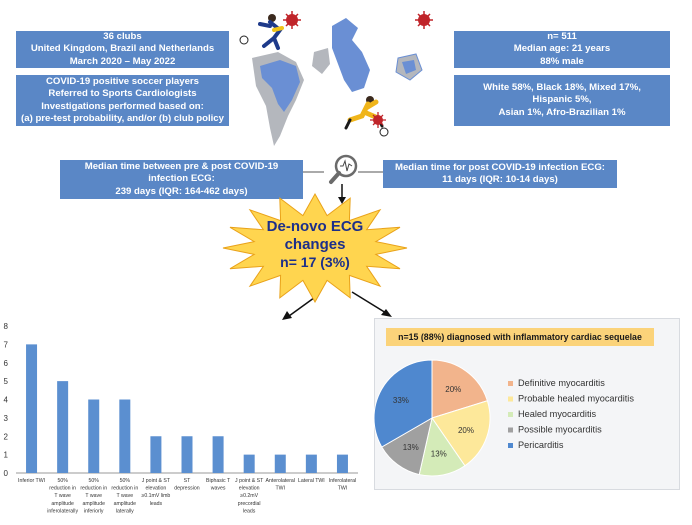 The width and height of the screenshot is (692, 525). What do you see at coordinates (315, 226) in the screenshot?
I see `starburst-line-1: De-novo ECG` at bounding box center [315, 226].